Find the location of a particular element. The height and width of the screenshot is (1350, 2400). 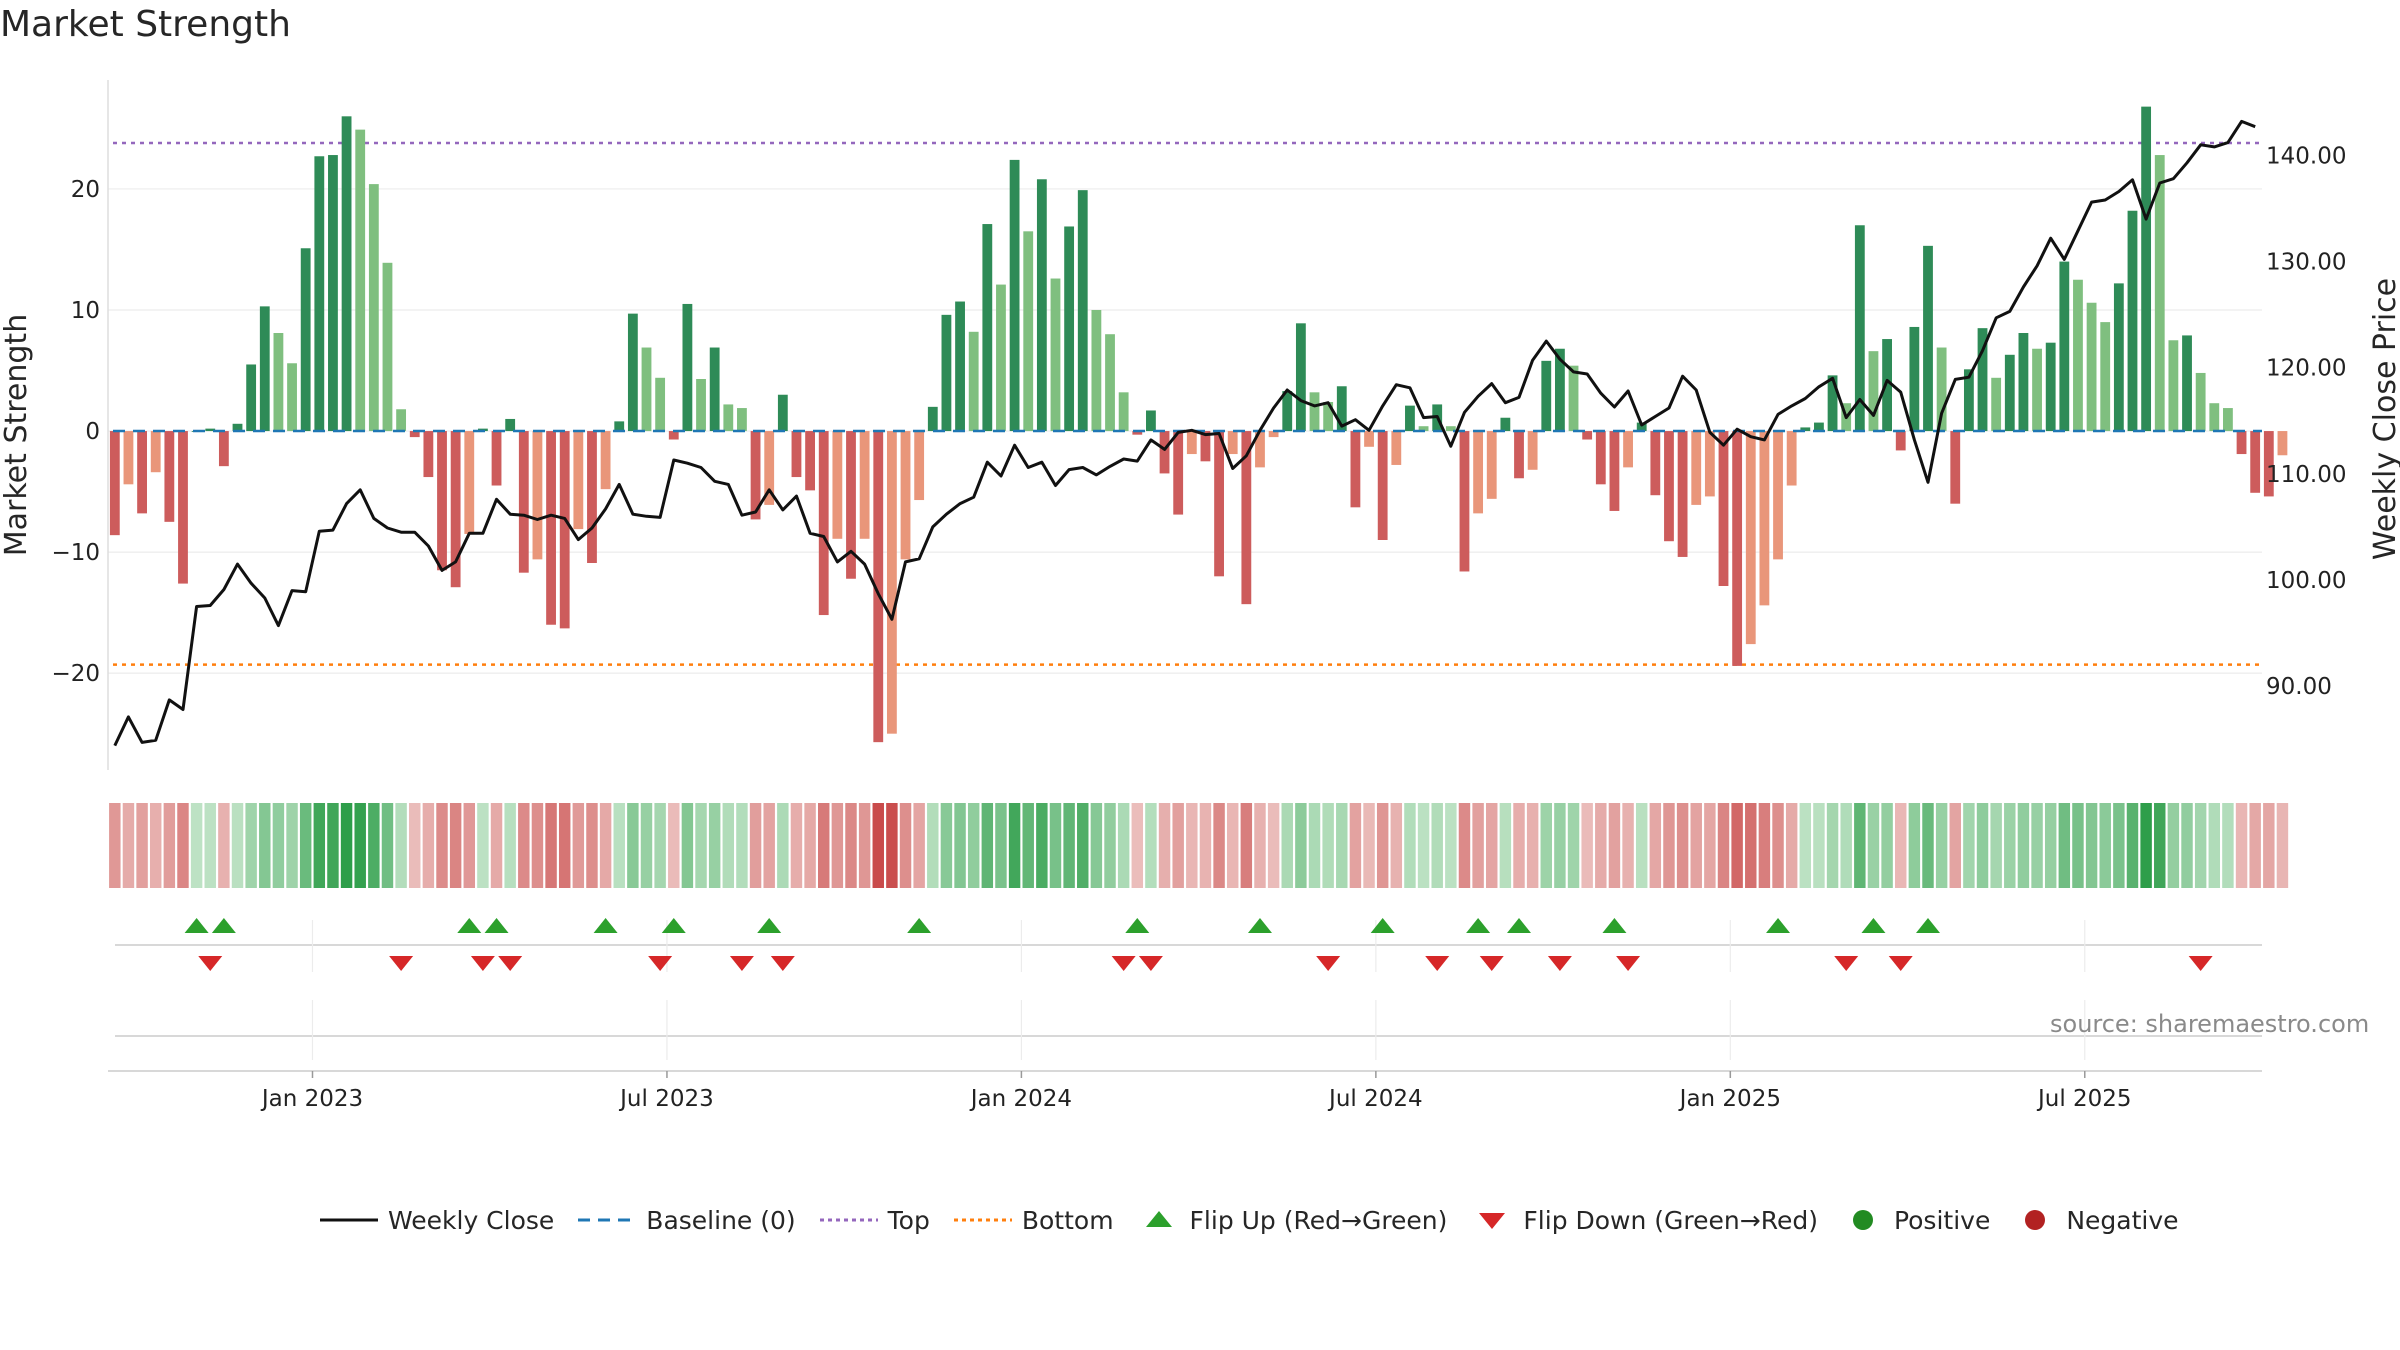

legend-negative-label: Negative is located at coordinates (2122, 1220).